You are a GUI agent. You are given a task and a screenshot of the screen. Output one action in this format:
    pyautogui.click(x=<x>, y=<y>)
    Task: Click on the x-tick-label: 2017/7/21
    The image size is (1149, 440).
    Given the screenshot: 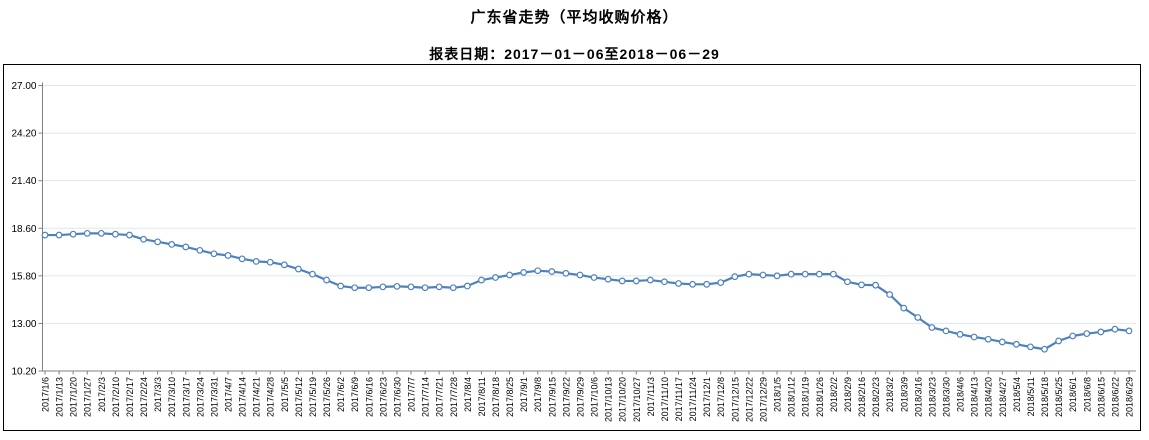 What is the action you would take?
    pyautogui.click(x=440, y=397)
    